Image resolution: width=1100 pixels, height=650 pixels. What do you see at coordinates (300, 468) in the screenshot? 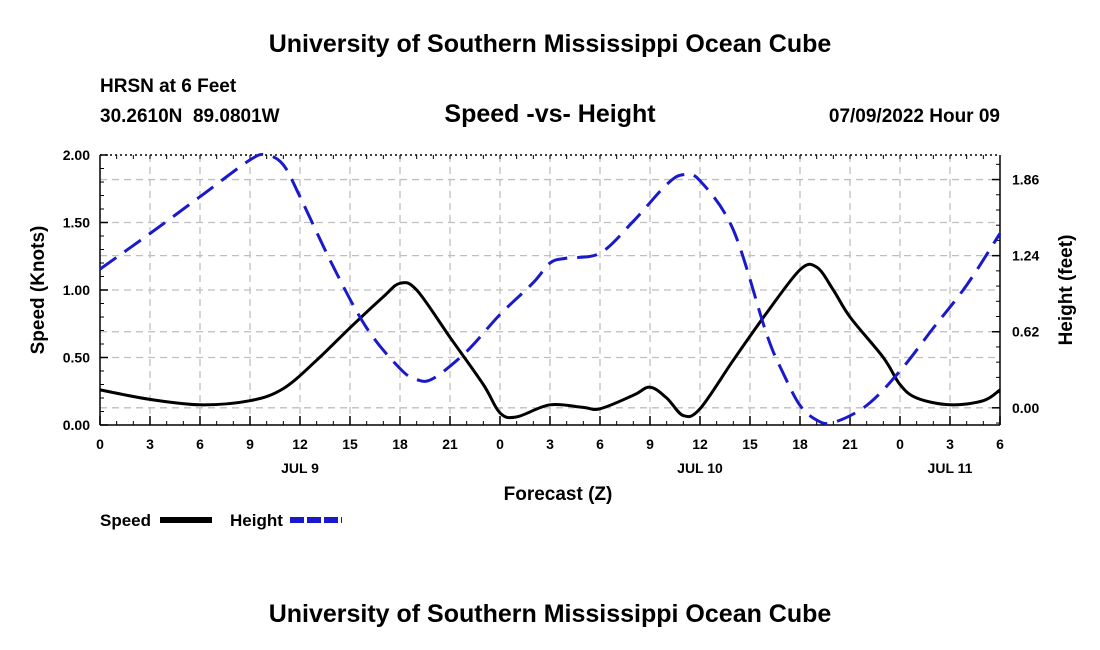
I see `day-label: JUL 9` at bounding box center [300, 468].